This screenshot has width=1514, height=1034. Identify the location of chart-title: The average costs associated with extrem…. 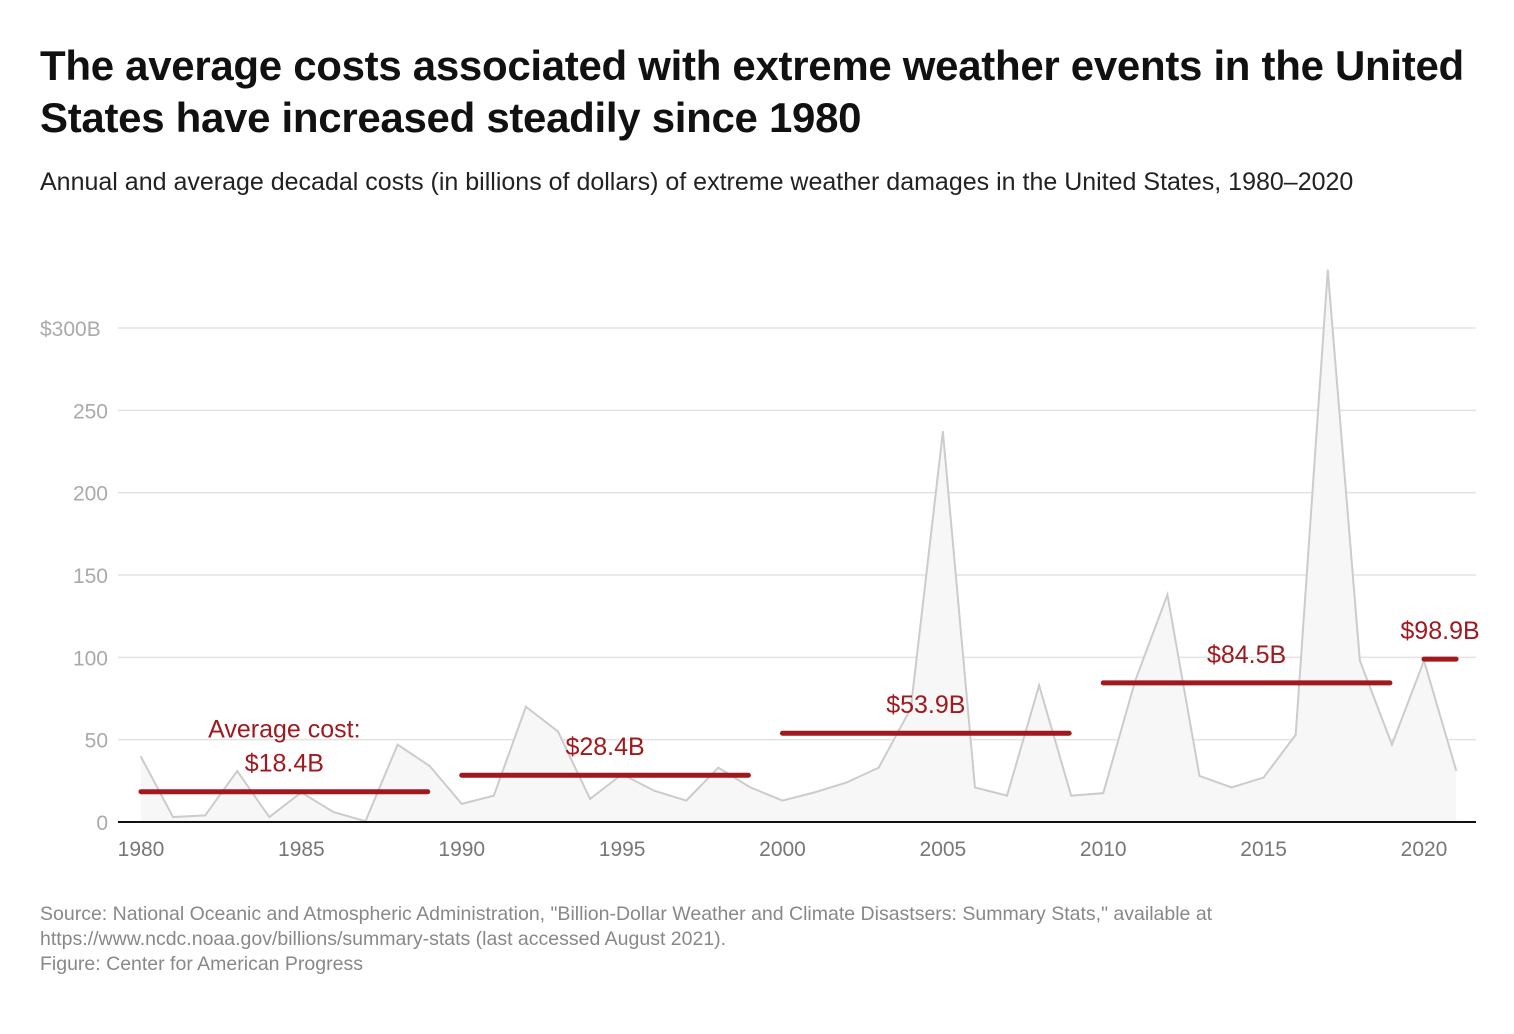
(752, 91).